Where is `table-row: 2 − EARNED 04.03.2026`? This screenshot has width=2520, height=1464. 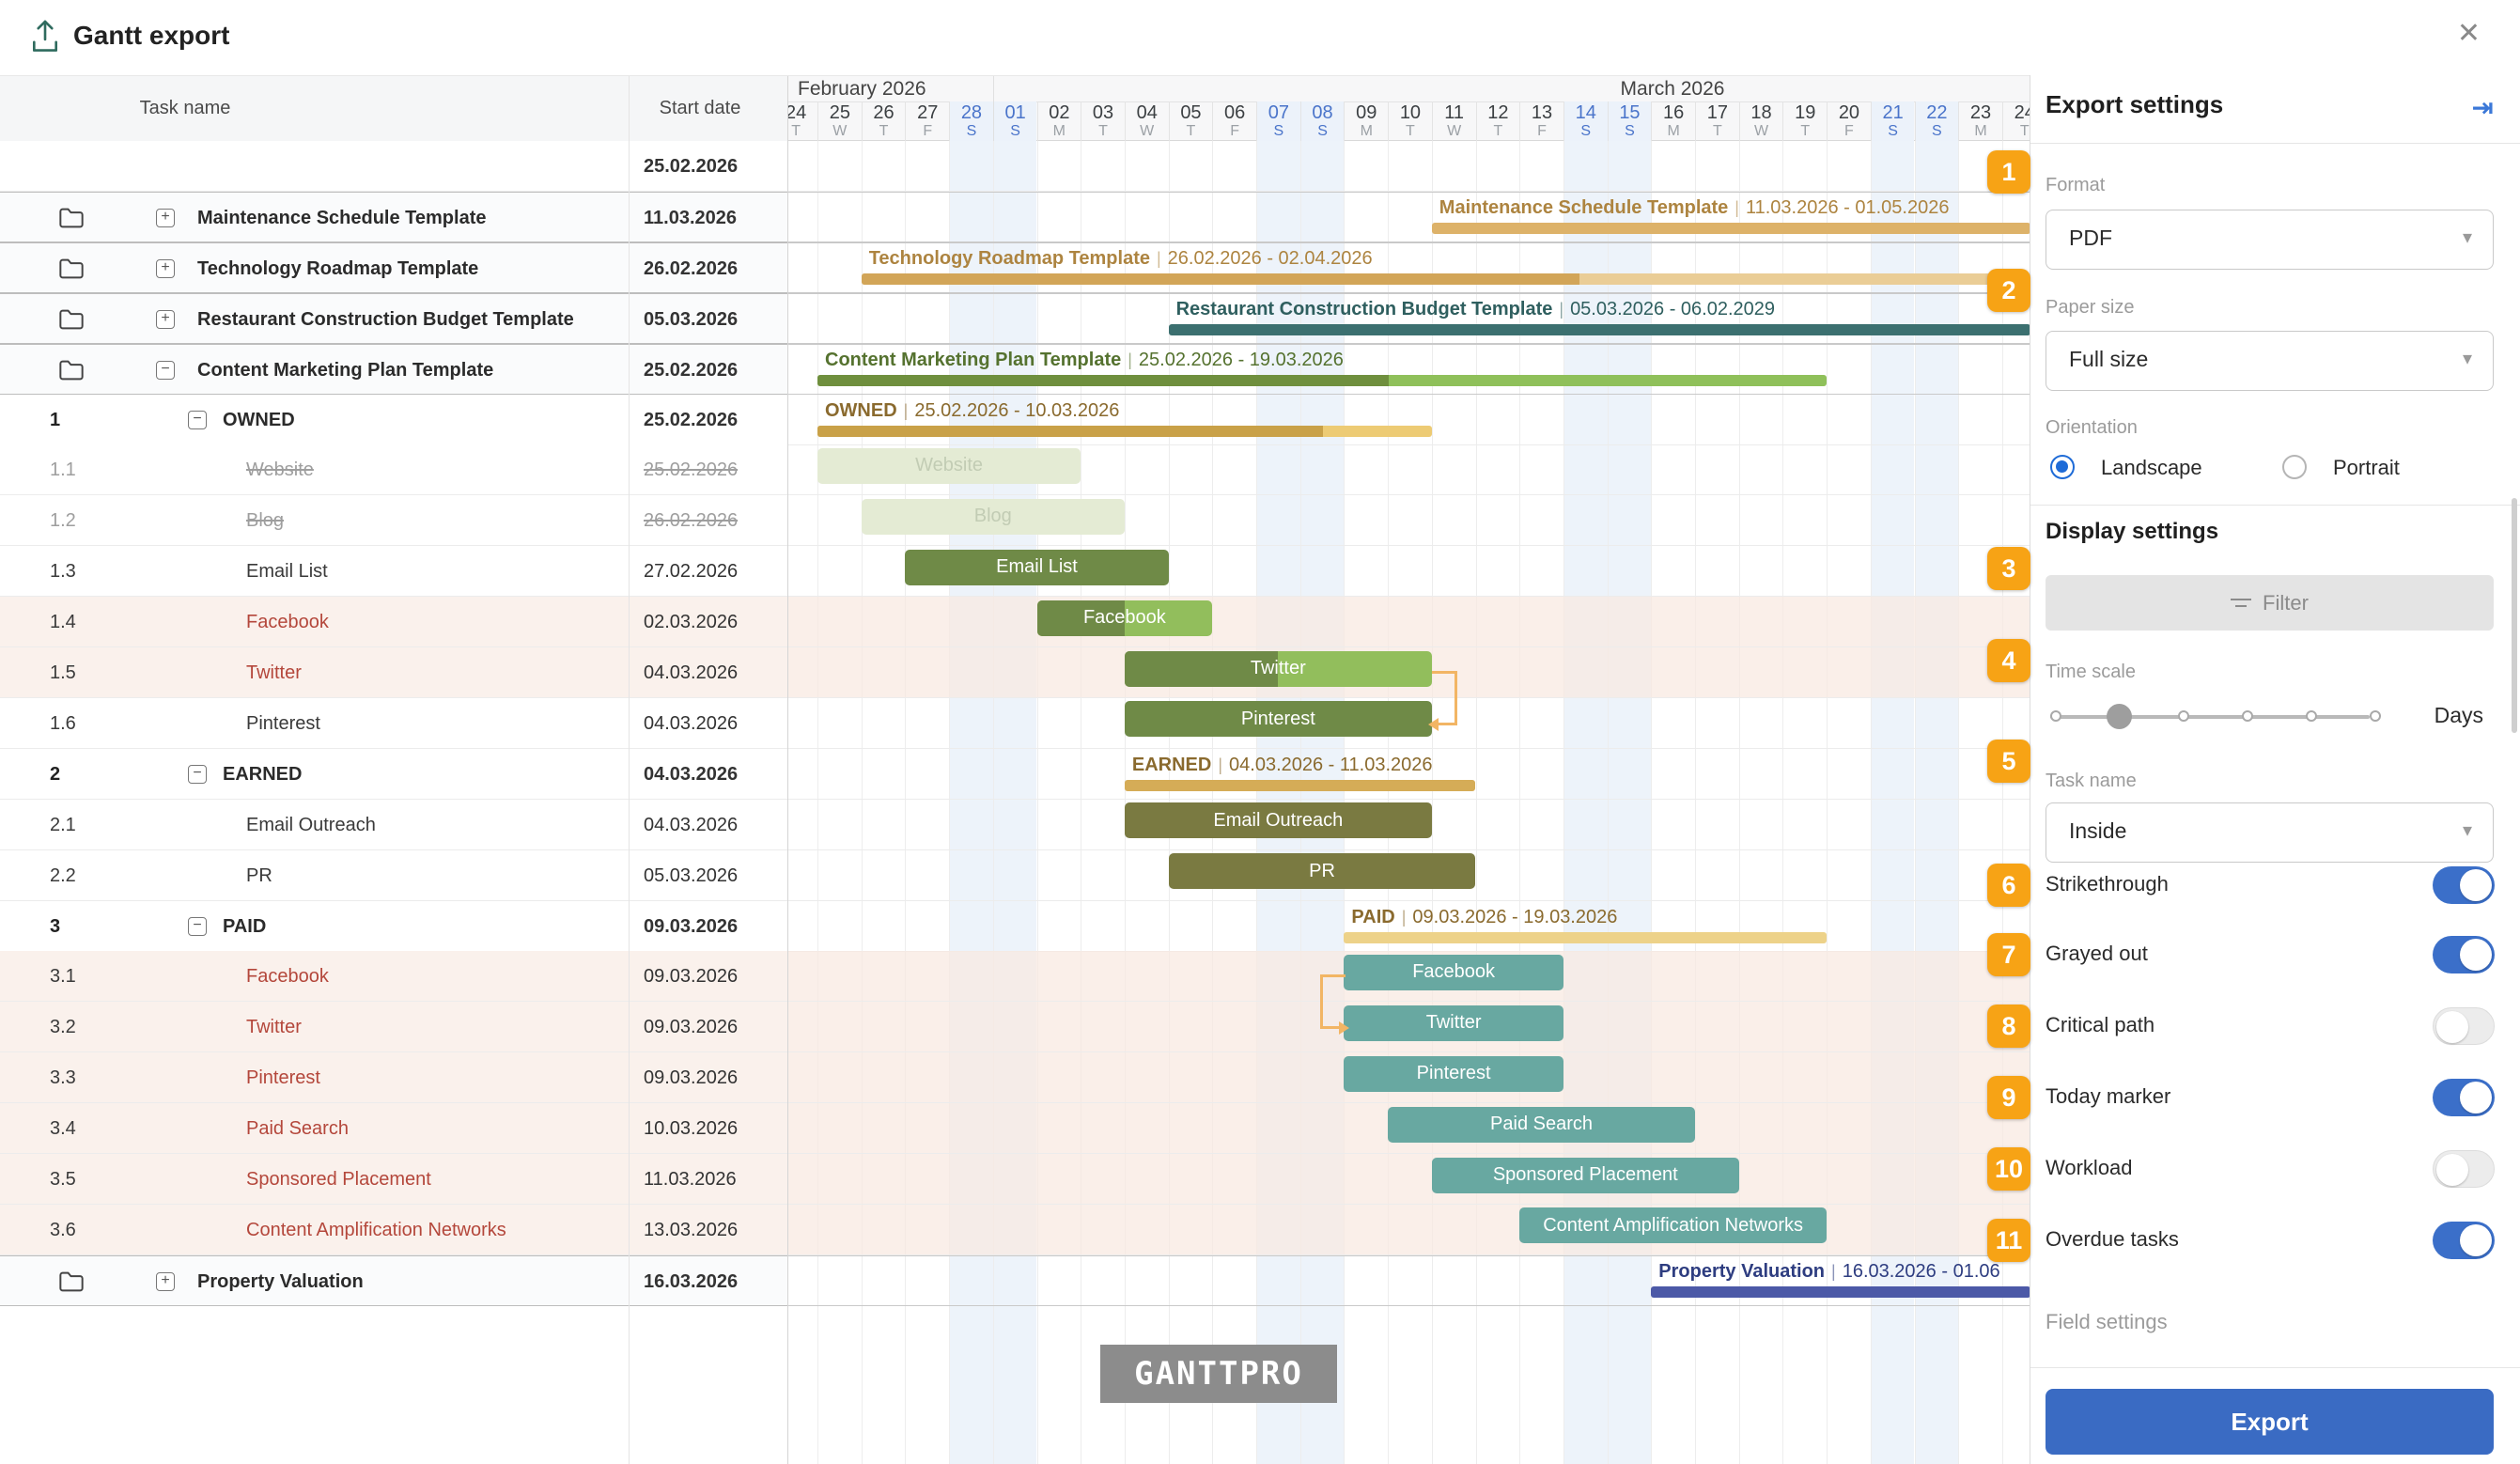 table-row: 2 − EARNED 04.03.2026 is located at coordinates (393, 774).